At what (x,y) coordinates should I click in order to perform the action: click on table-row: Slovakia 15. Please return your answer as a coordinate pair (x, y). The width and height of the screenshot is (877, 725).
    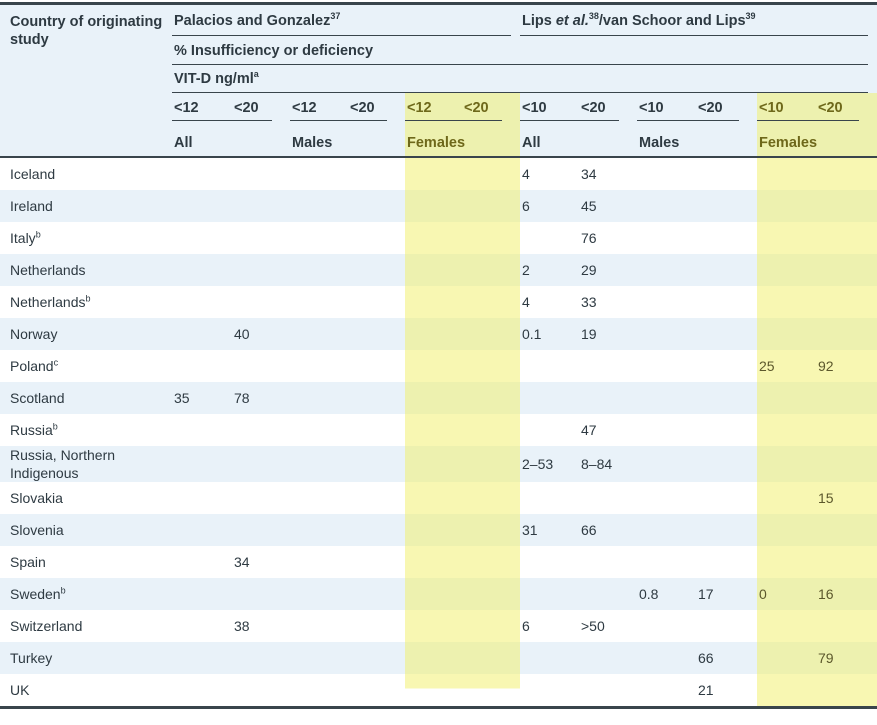
    Looking at the image, I should click on (438, 498).